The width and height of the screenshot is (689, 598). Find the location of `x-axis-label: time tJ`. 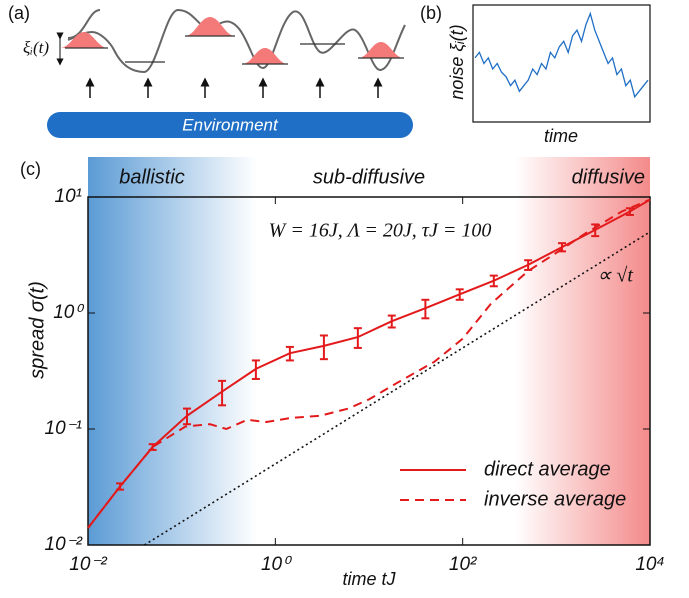

x-axis-label: time tJ is located at coordinates (369, 579).